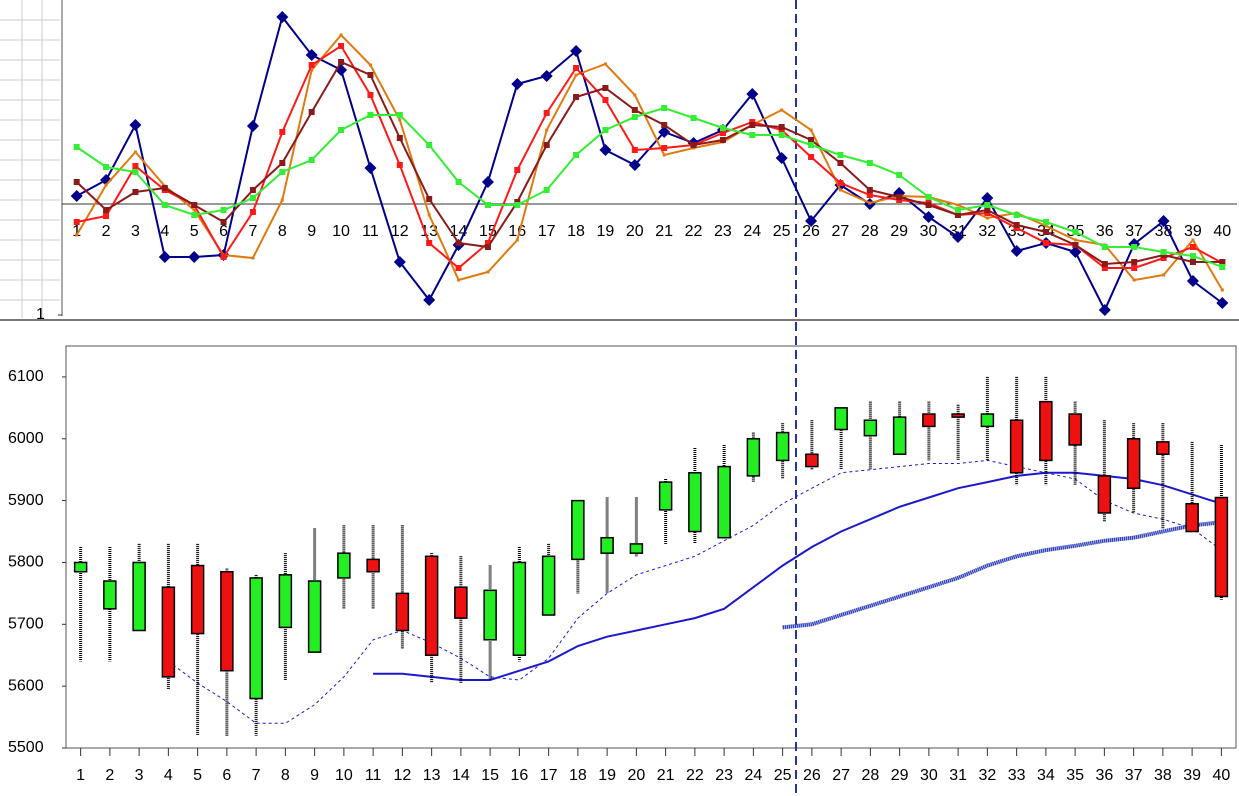 This screenshot has width=1239, height=796. Describe the element at coordinates (519, 775) in the screenshot. I see `x-tick-label: 16` at that location.